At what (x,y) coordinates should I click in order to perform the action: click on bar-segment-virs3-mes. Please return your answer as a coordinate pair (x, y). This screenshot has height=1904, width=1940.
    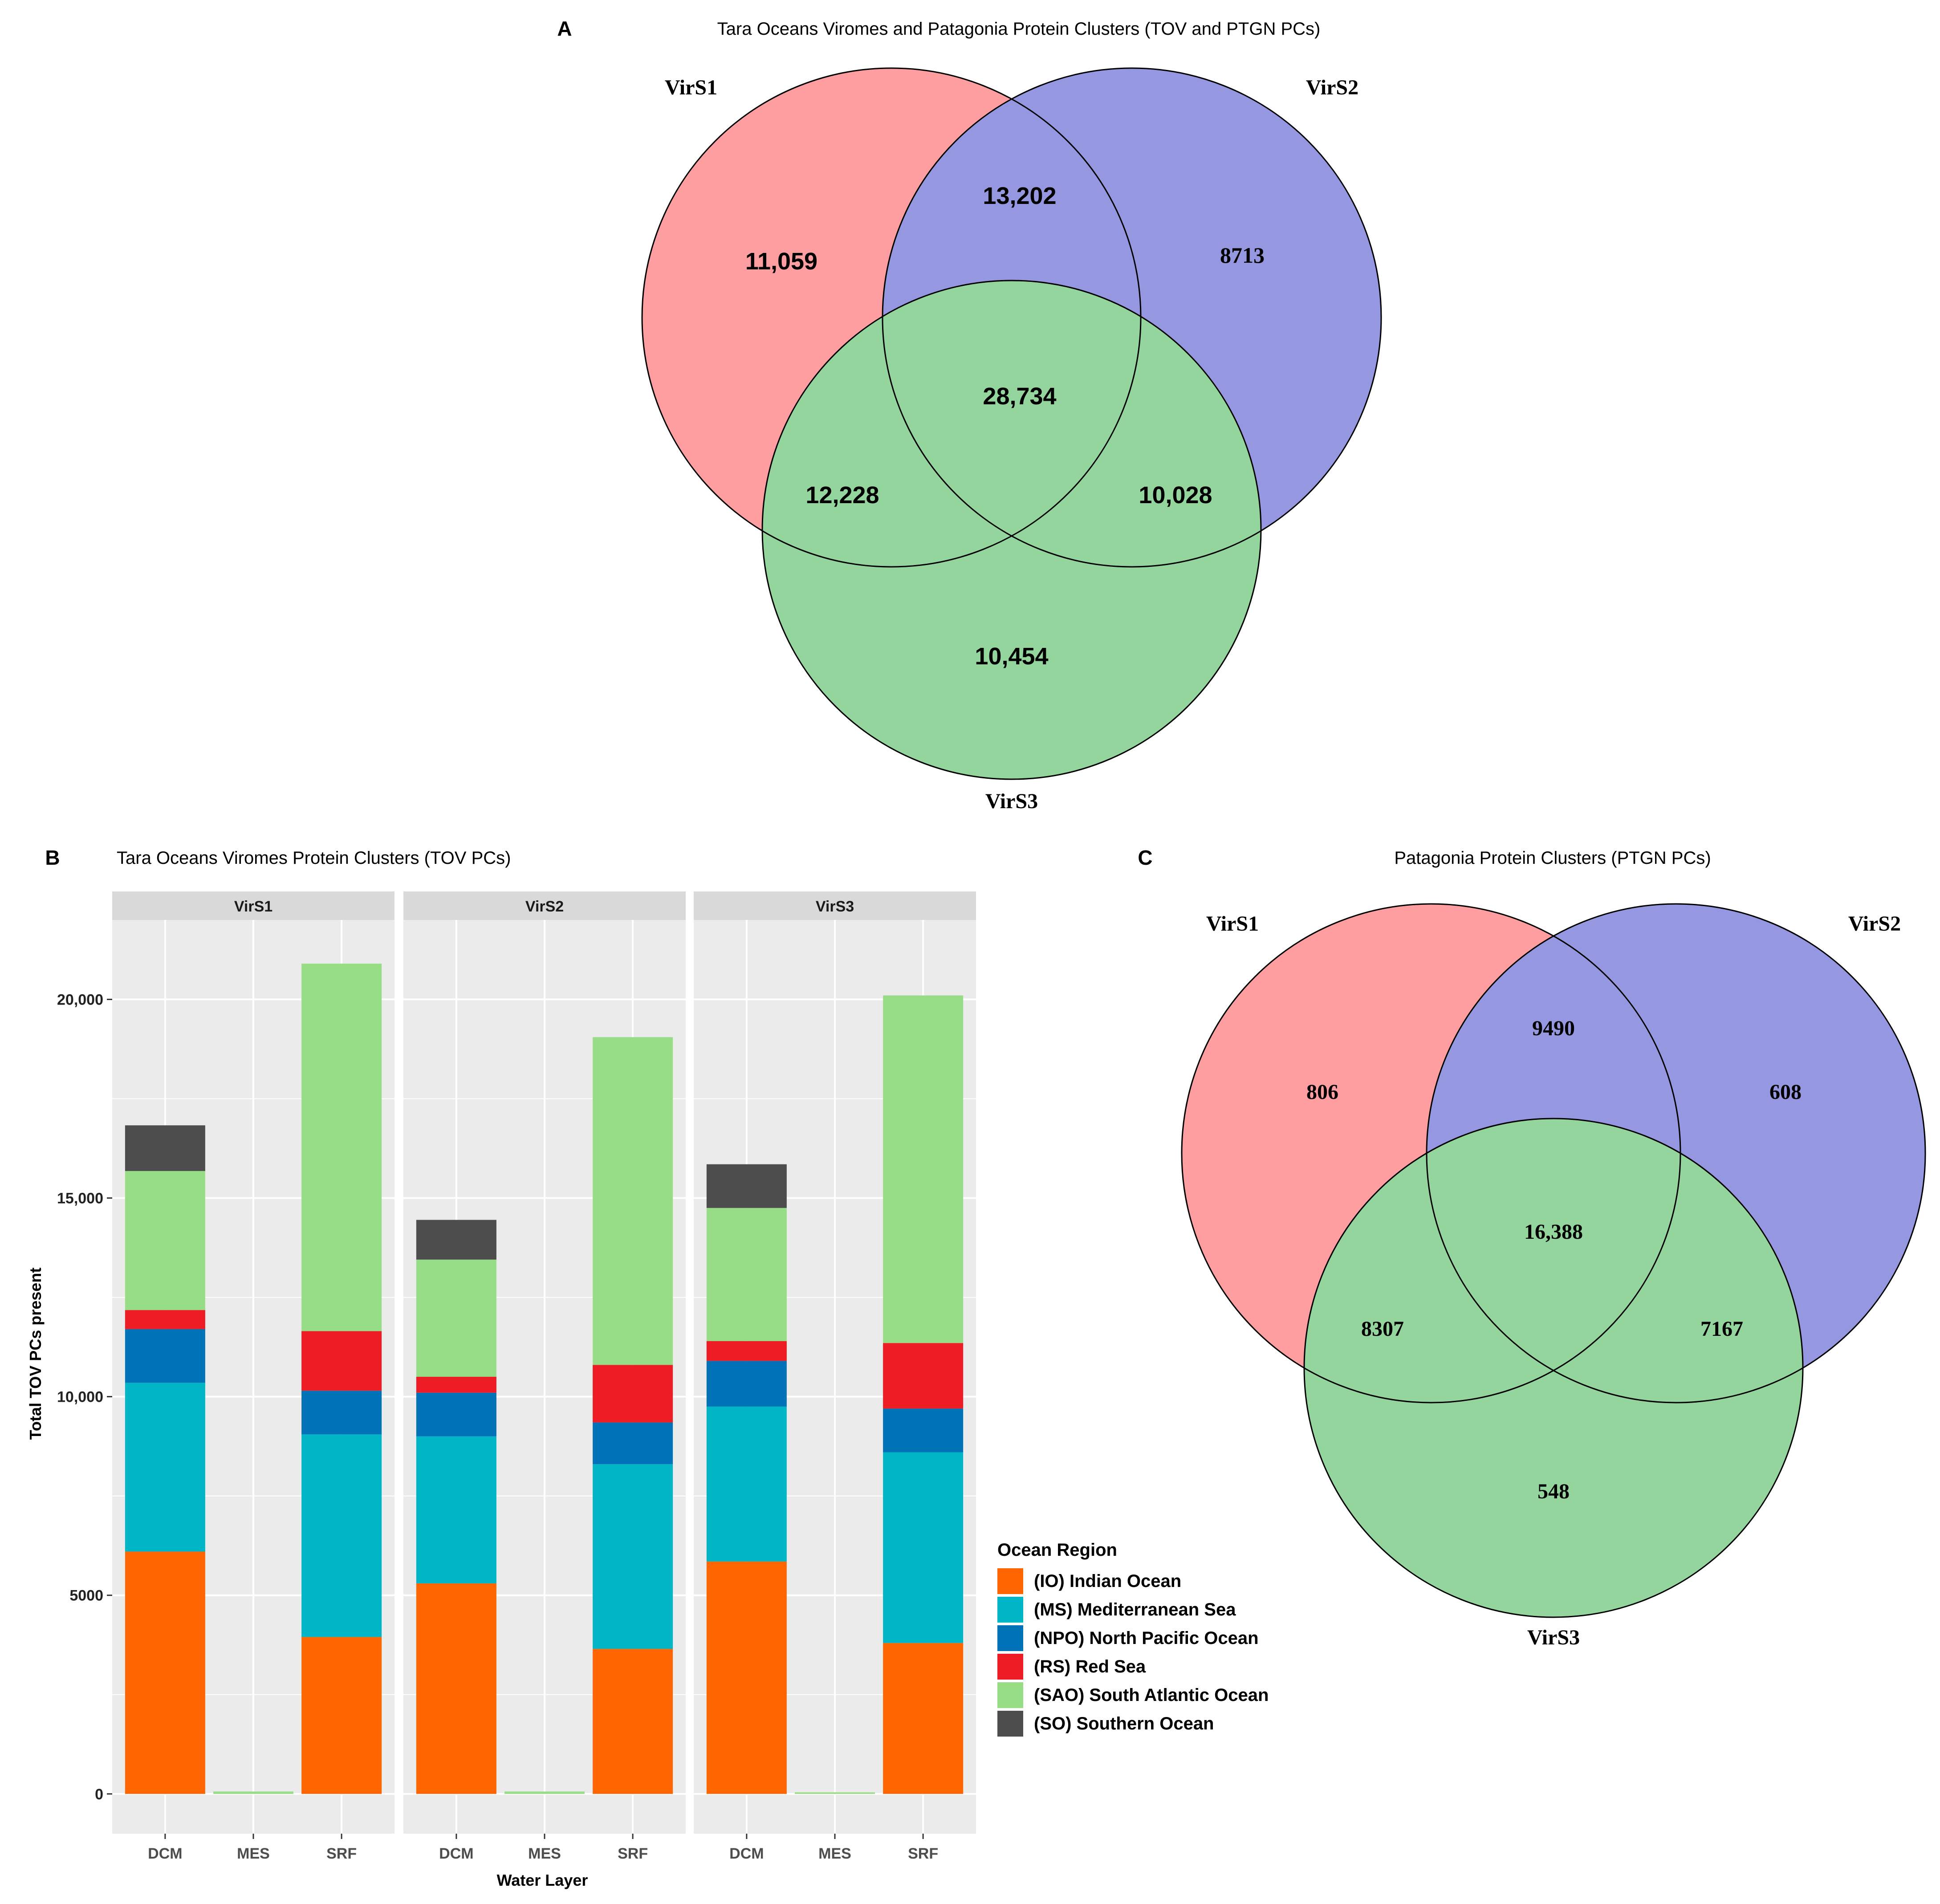
    Looking at the image, I should click on (835, 1793).